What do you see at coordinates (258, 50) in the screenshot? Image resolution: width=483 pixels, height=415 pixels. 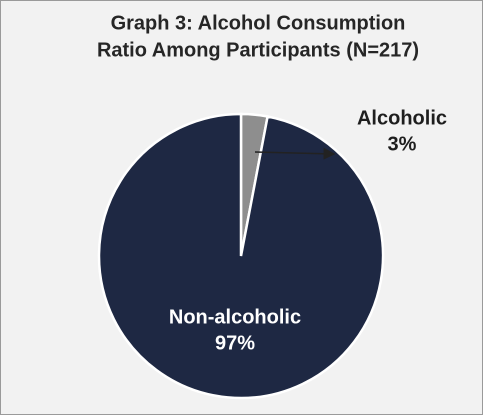 I see `chart-title: Ratio Among Participants (N=217)` at bounding box center [258, 50].